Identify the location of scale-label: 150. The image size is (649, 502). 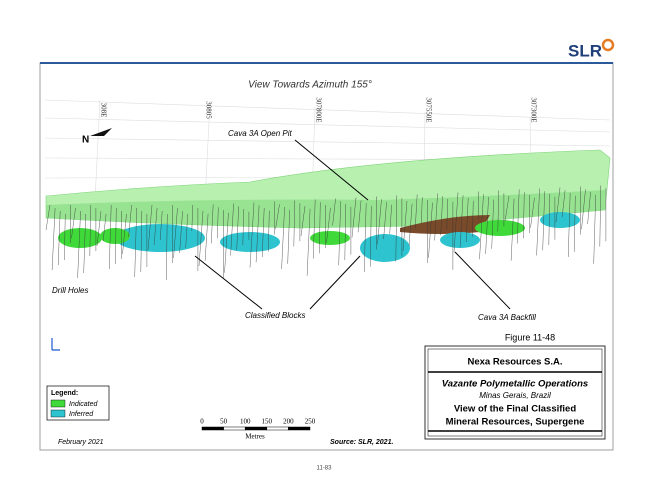
(267, 422).